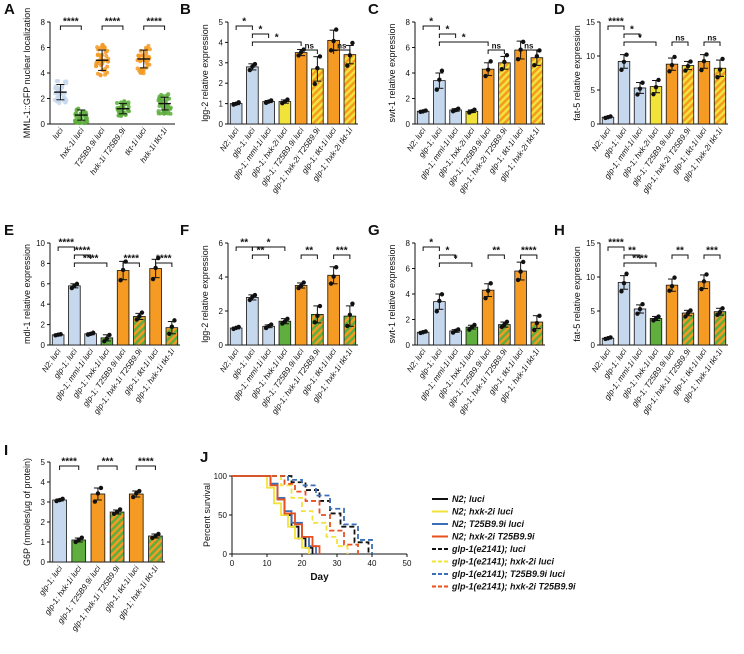 This screenshot has height=654, width=744. I want to click on y-tick-label: 15, so click(590, 22).